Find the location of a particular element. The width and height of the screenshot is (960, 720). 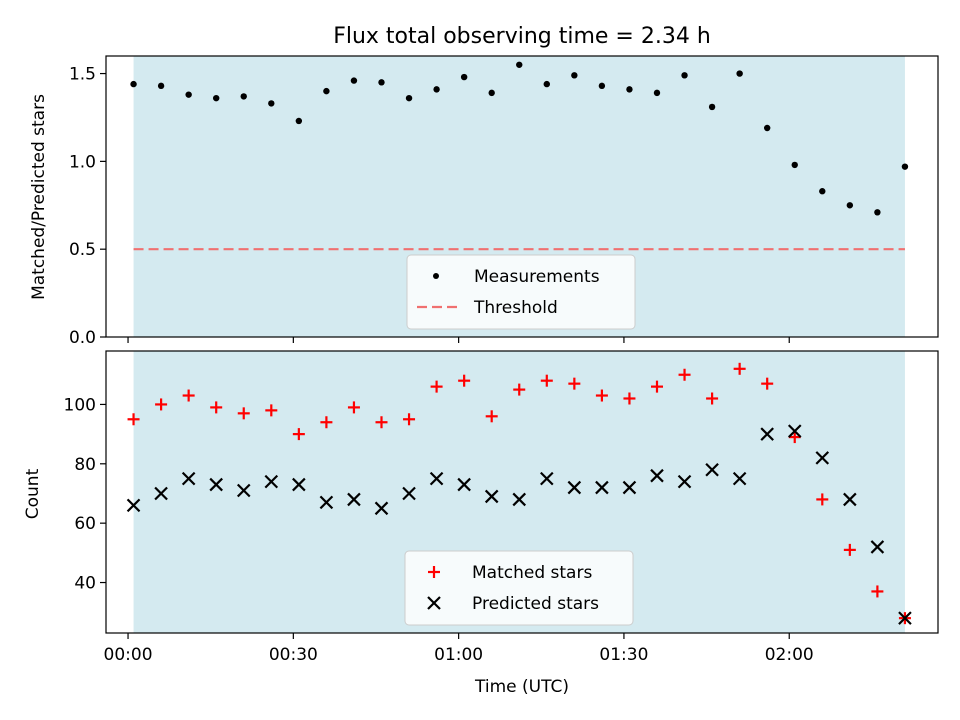

legend-label: Threshold is located at coordinates (515, 308).